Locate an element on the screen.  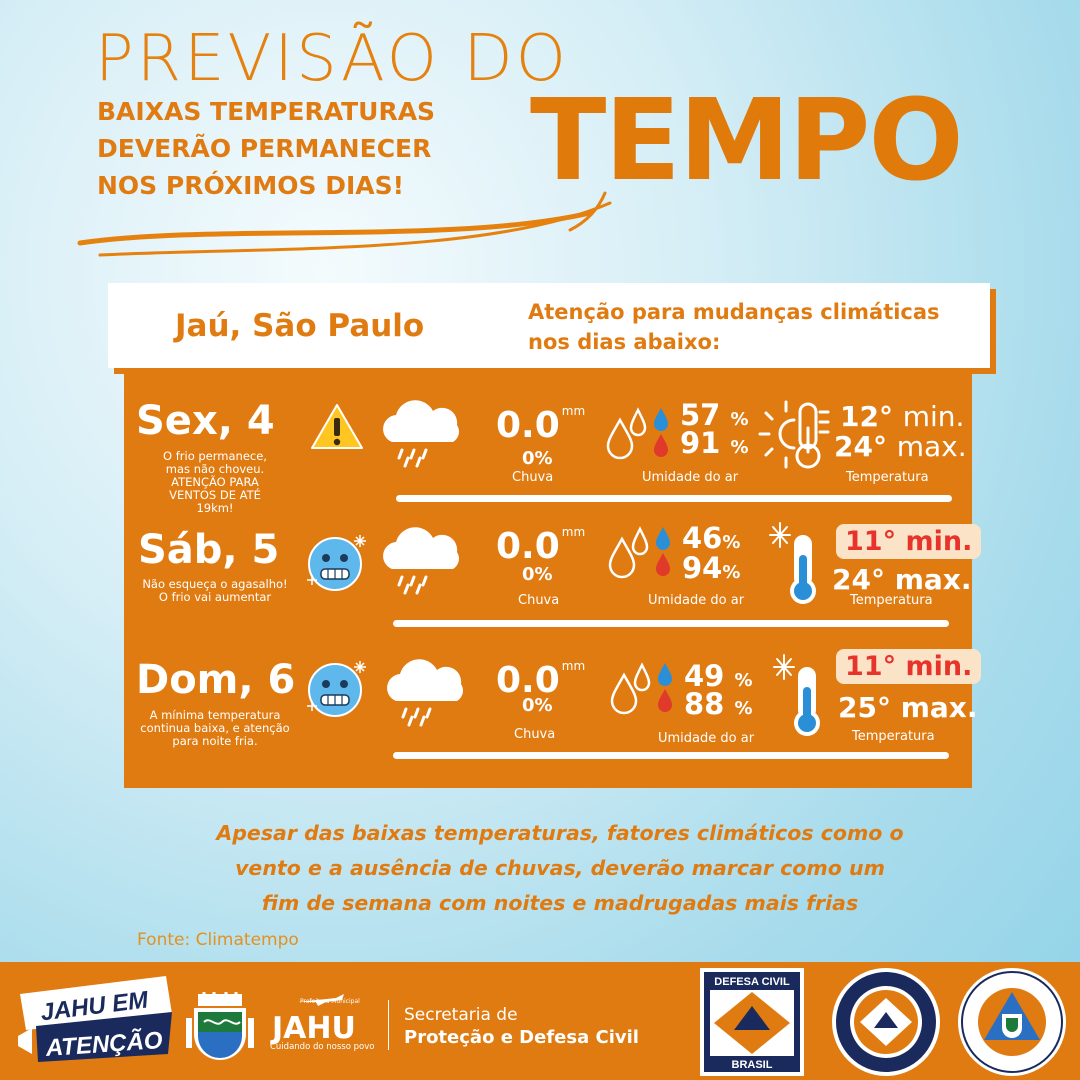
note-line: Não esqueça o agasalho! is located at coordinates (215, 584).